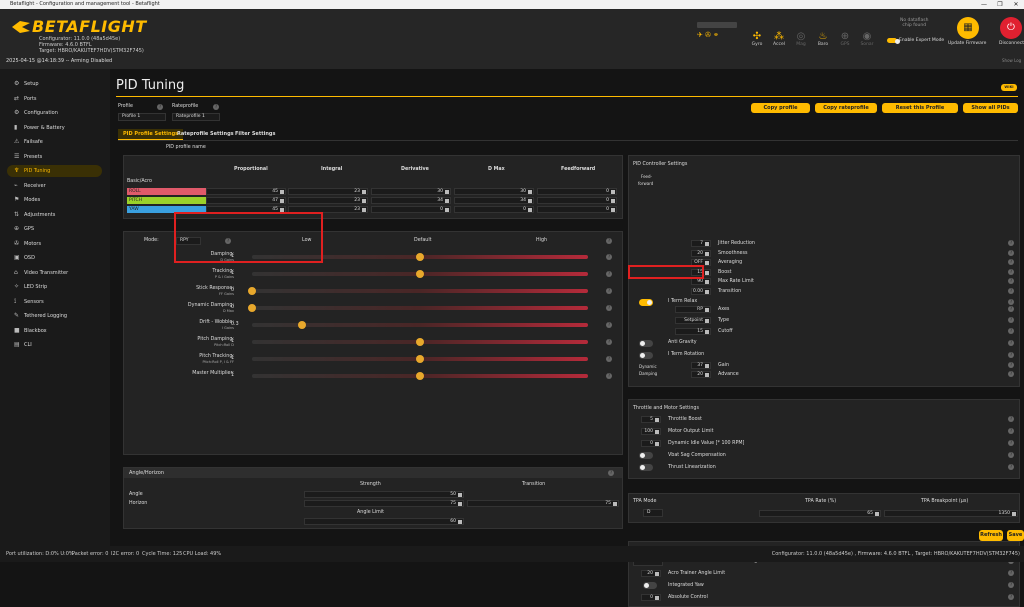  Describe the element at coordinates (968, 28) in the screenshot. I see `update-firmware-button: ▦` at that location.